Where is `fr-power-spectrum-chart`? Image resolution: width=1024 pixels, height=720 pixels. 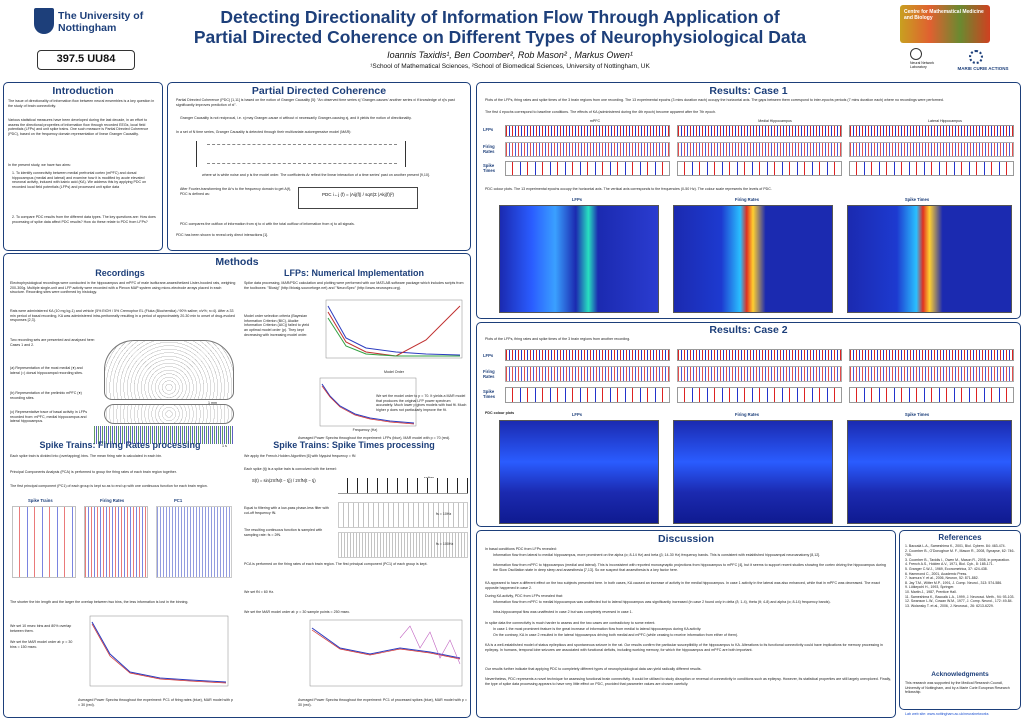
fr-power-spectrum-chart is located at coordinates (159, 651).